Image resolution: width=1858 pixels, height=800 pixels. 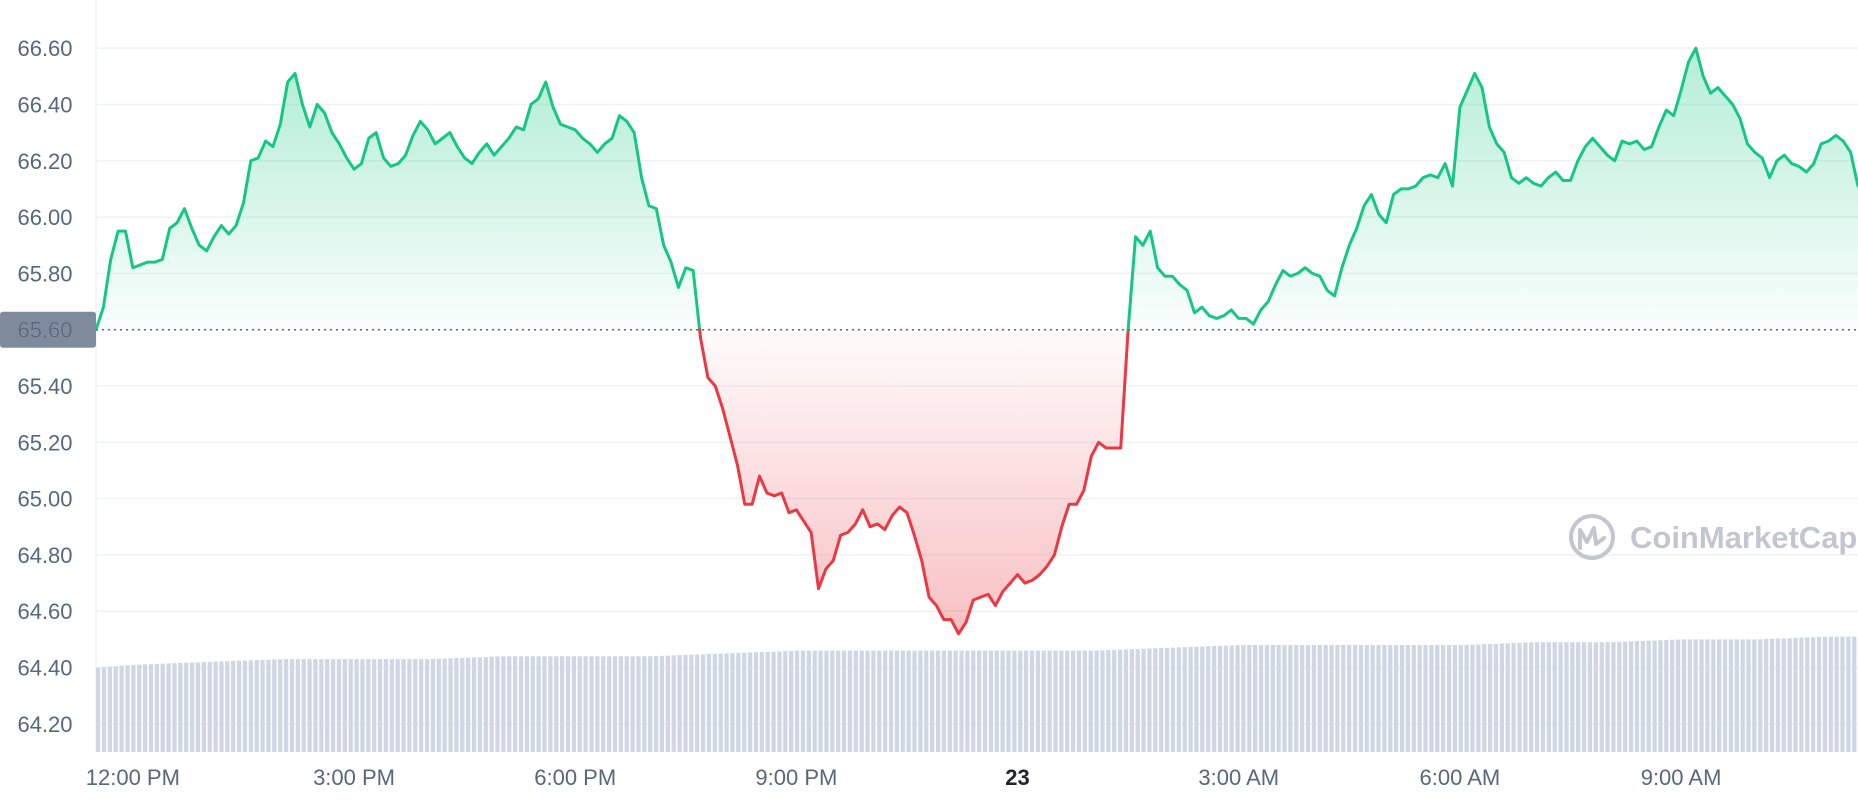 What do you see at coordinates (1238, 777) in the screenshot?
I see `x-tick-label: 3:00 AM` at bounding box center [1238, 777].